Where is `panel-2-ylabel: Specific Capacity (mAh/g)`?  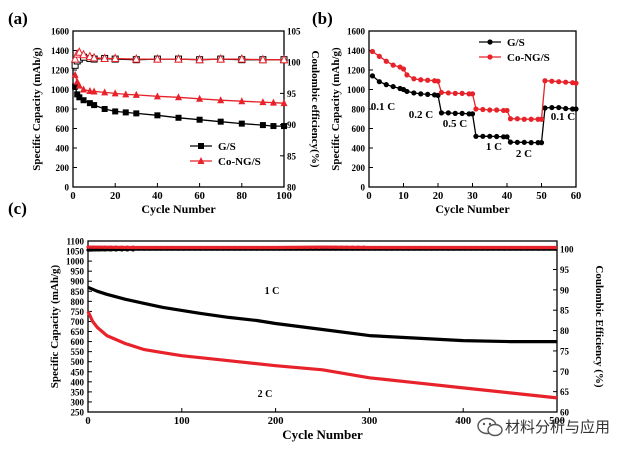 panel-2-ylabel: Specific Capacity (mAh/g) is located at coordinates (55, 326).